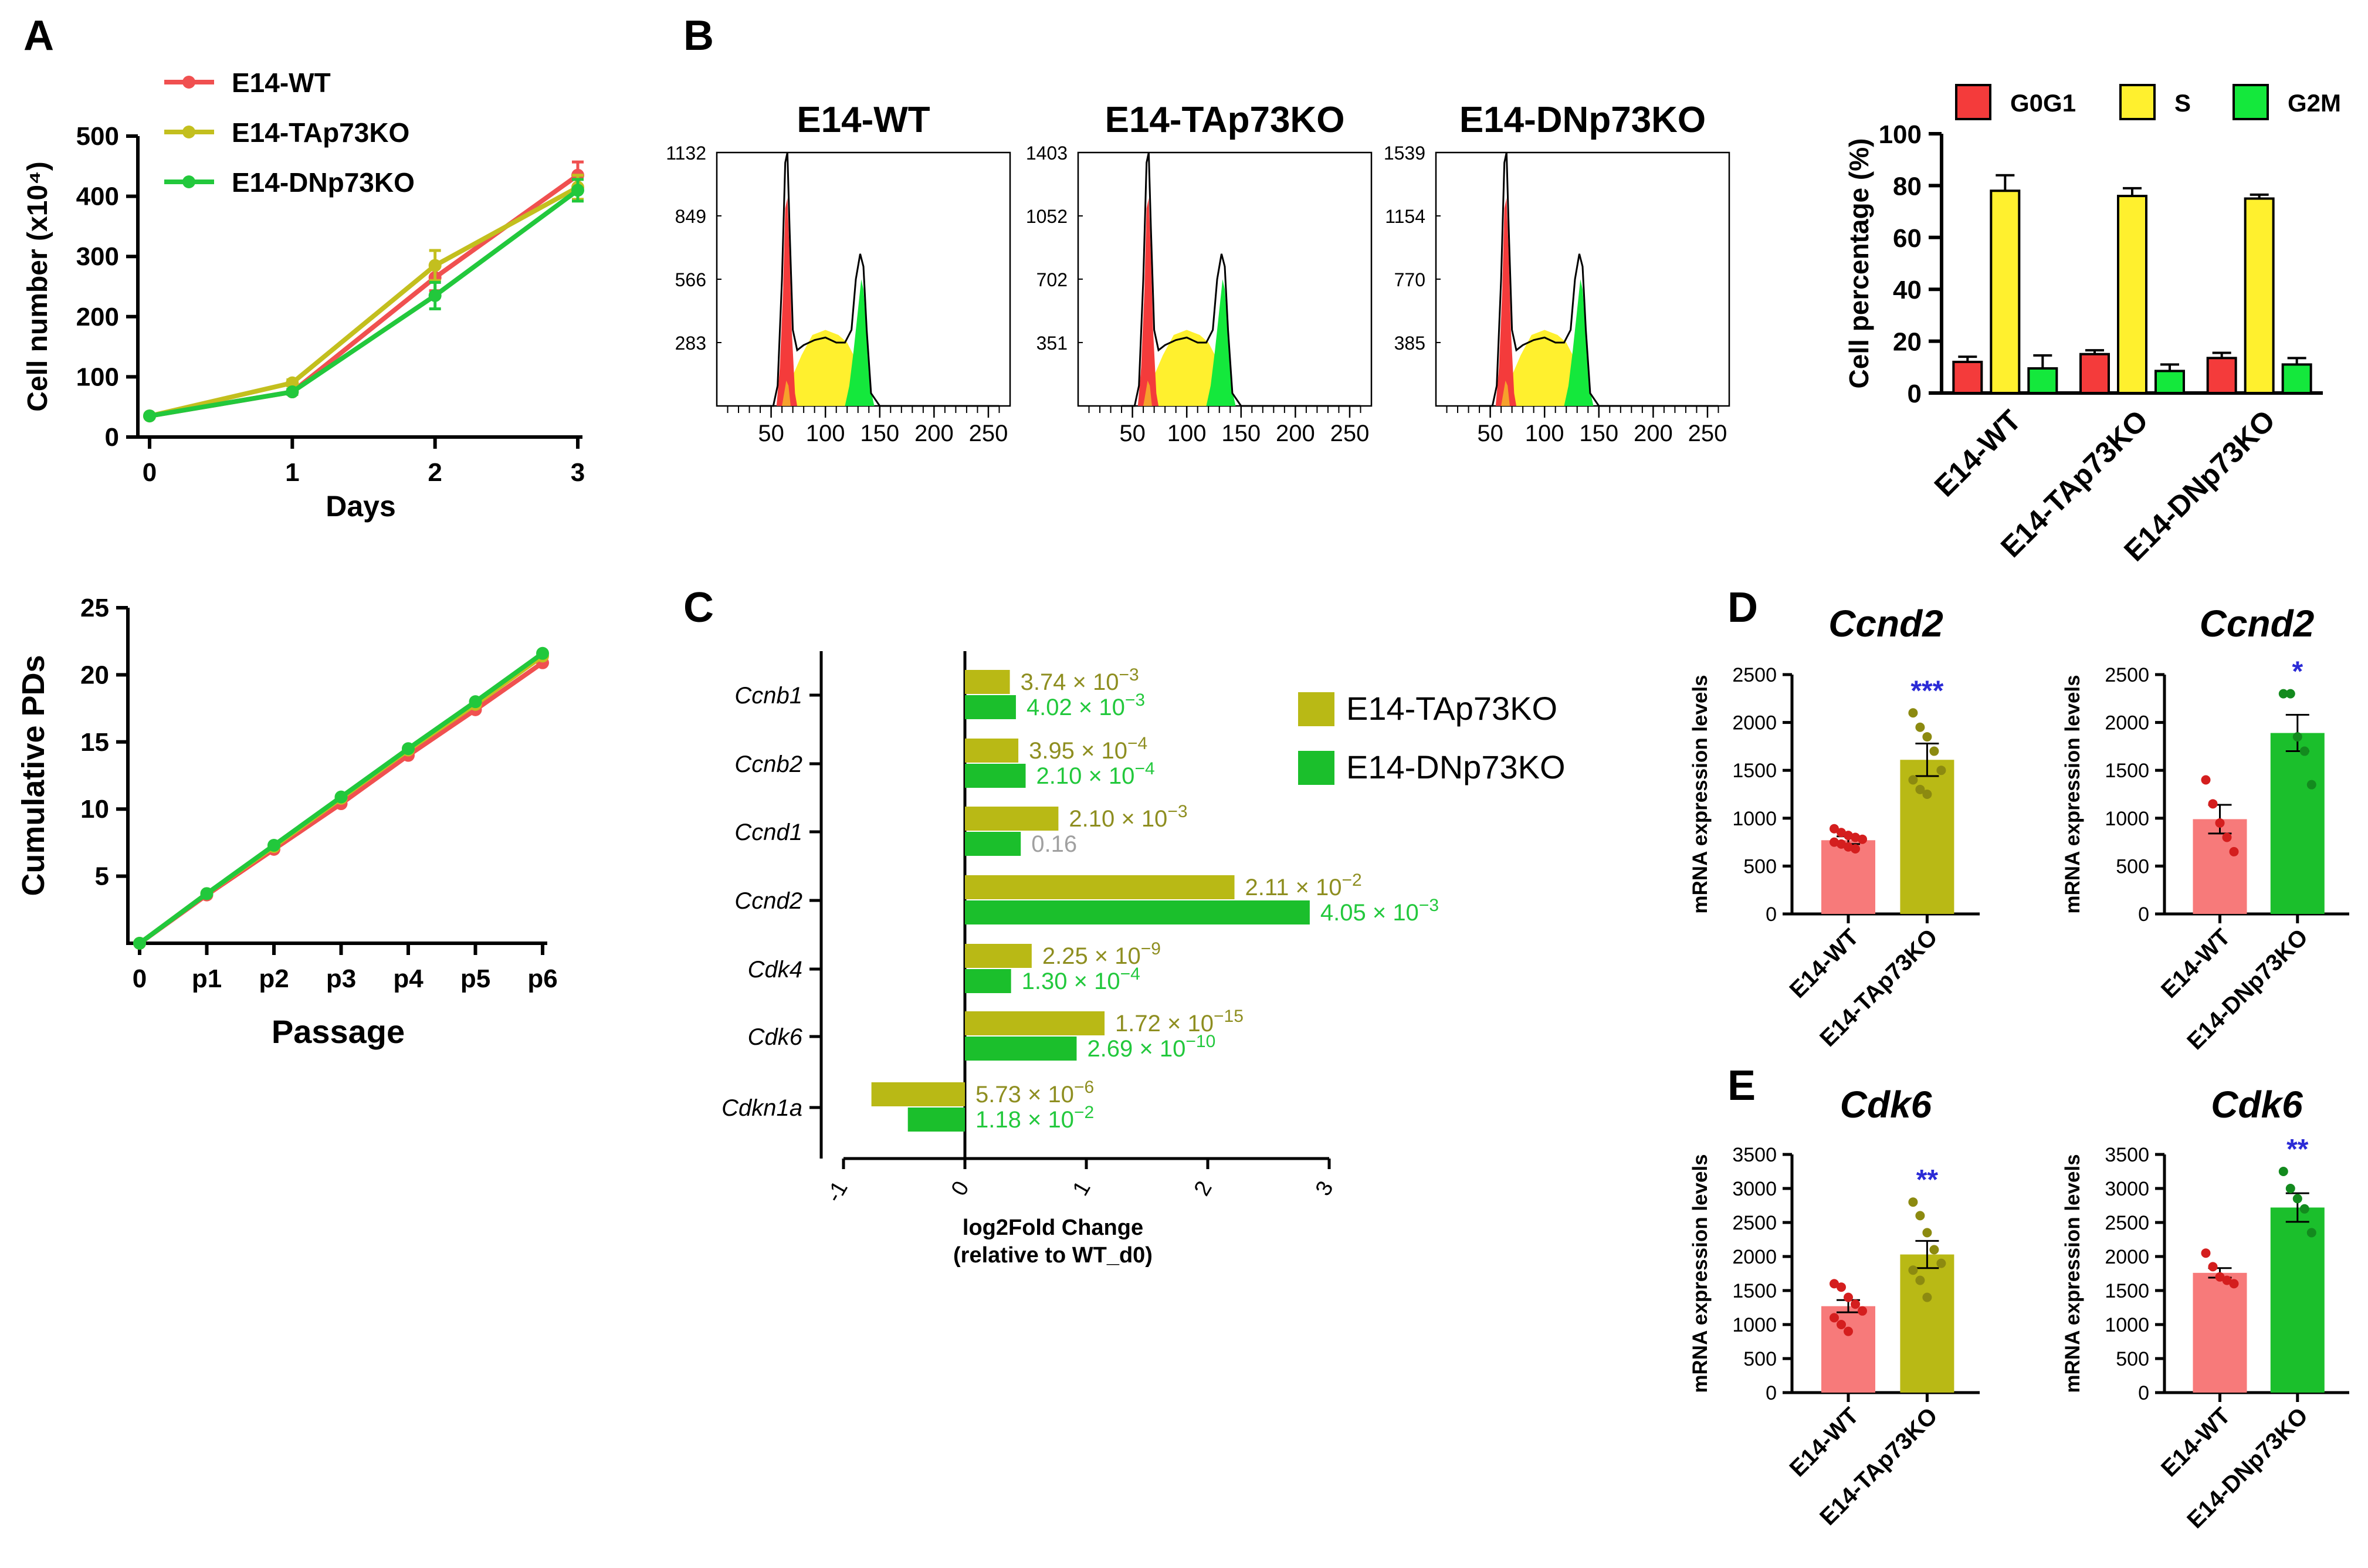 This screenshot has width=2368, height=1568. I want to click on significance-marker: *, so click(2297, 672).